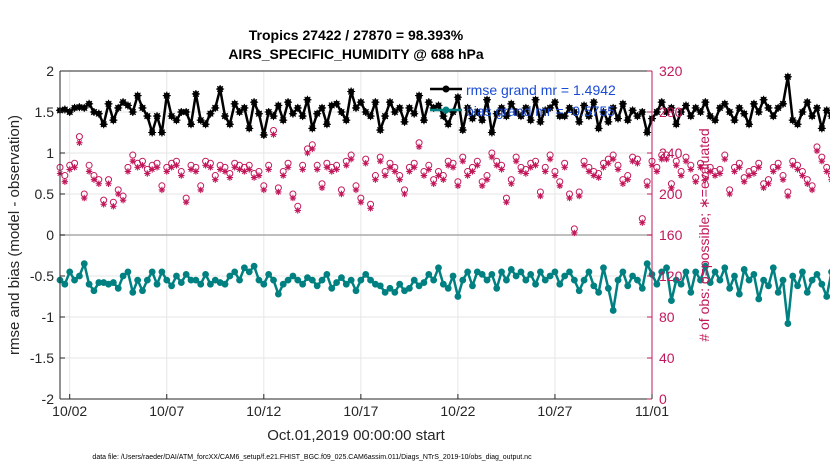 The height and width of the screenshot is (470, 830). I want to click on chart-subtitle: AIRS_SPECIFIC_HUMIDITY @ 688 hPa, so click(356, 54).